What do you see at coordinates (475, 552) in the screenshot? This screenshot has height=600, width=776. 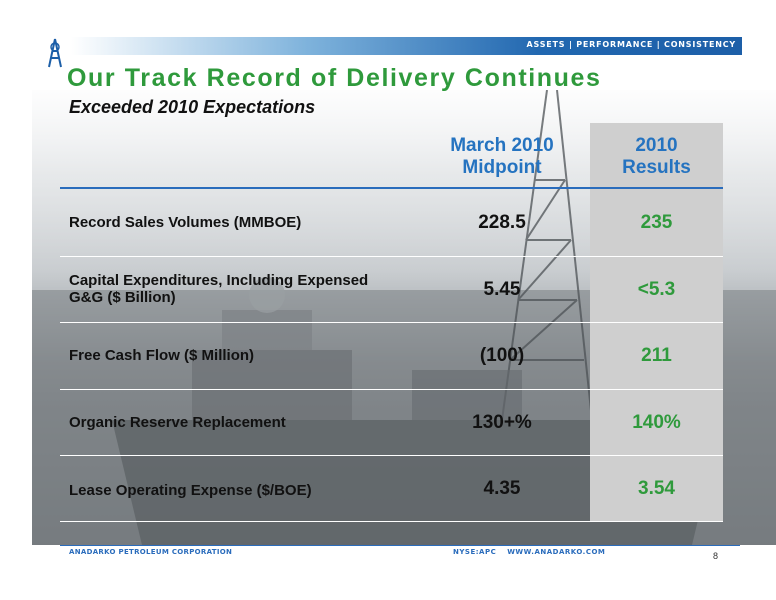 I see `footer-ticker: NYSE:APC` at bounding box center [475, 552].